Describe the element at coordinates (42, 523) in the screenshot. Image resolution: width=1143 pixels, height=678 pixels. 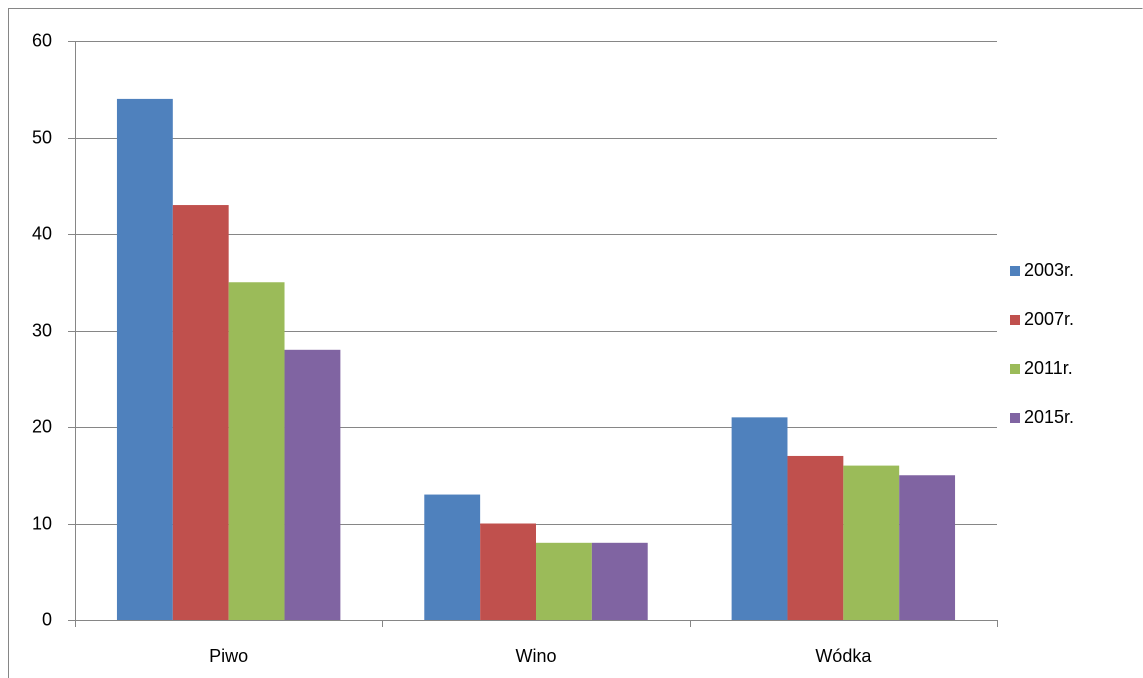
I see `y-tick-label: 10` at that location.